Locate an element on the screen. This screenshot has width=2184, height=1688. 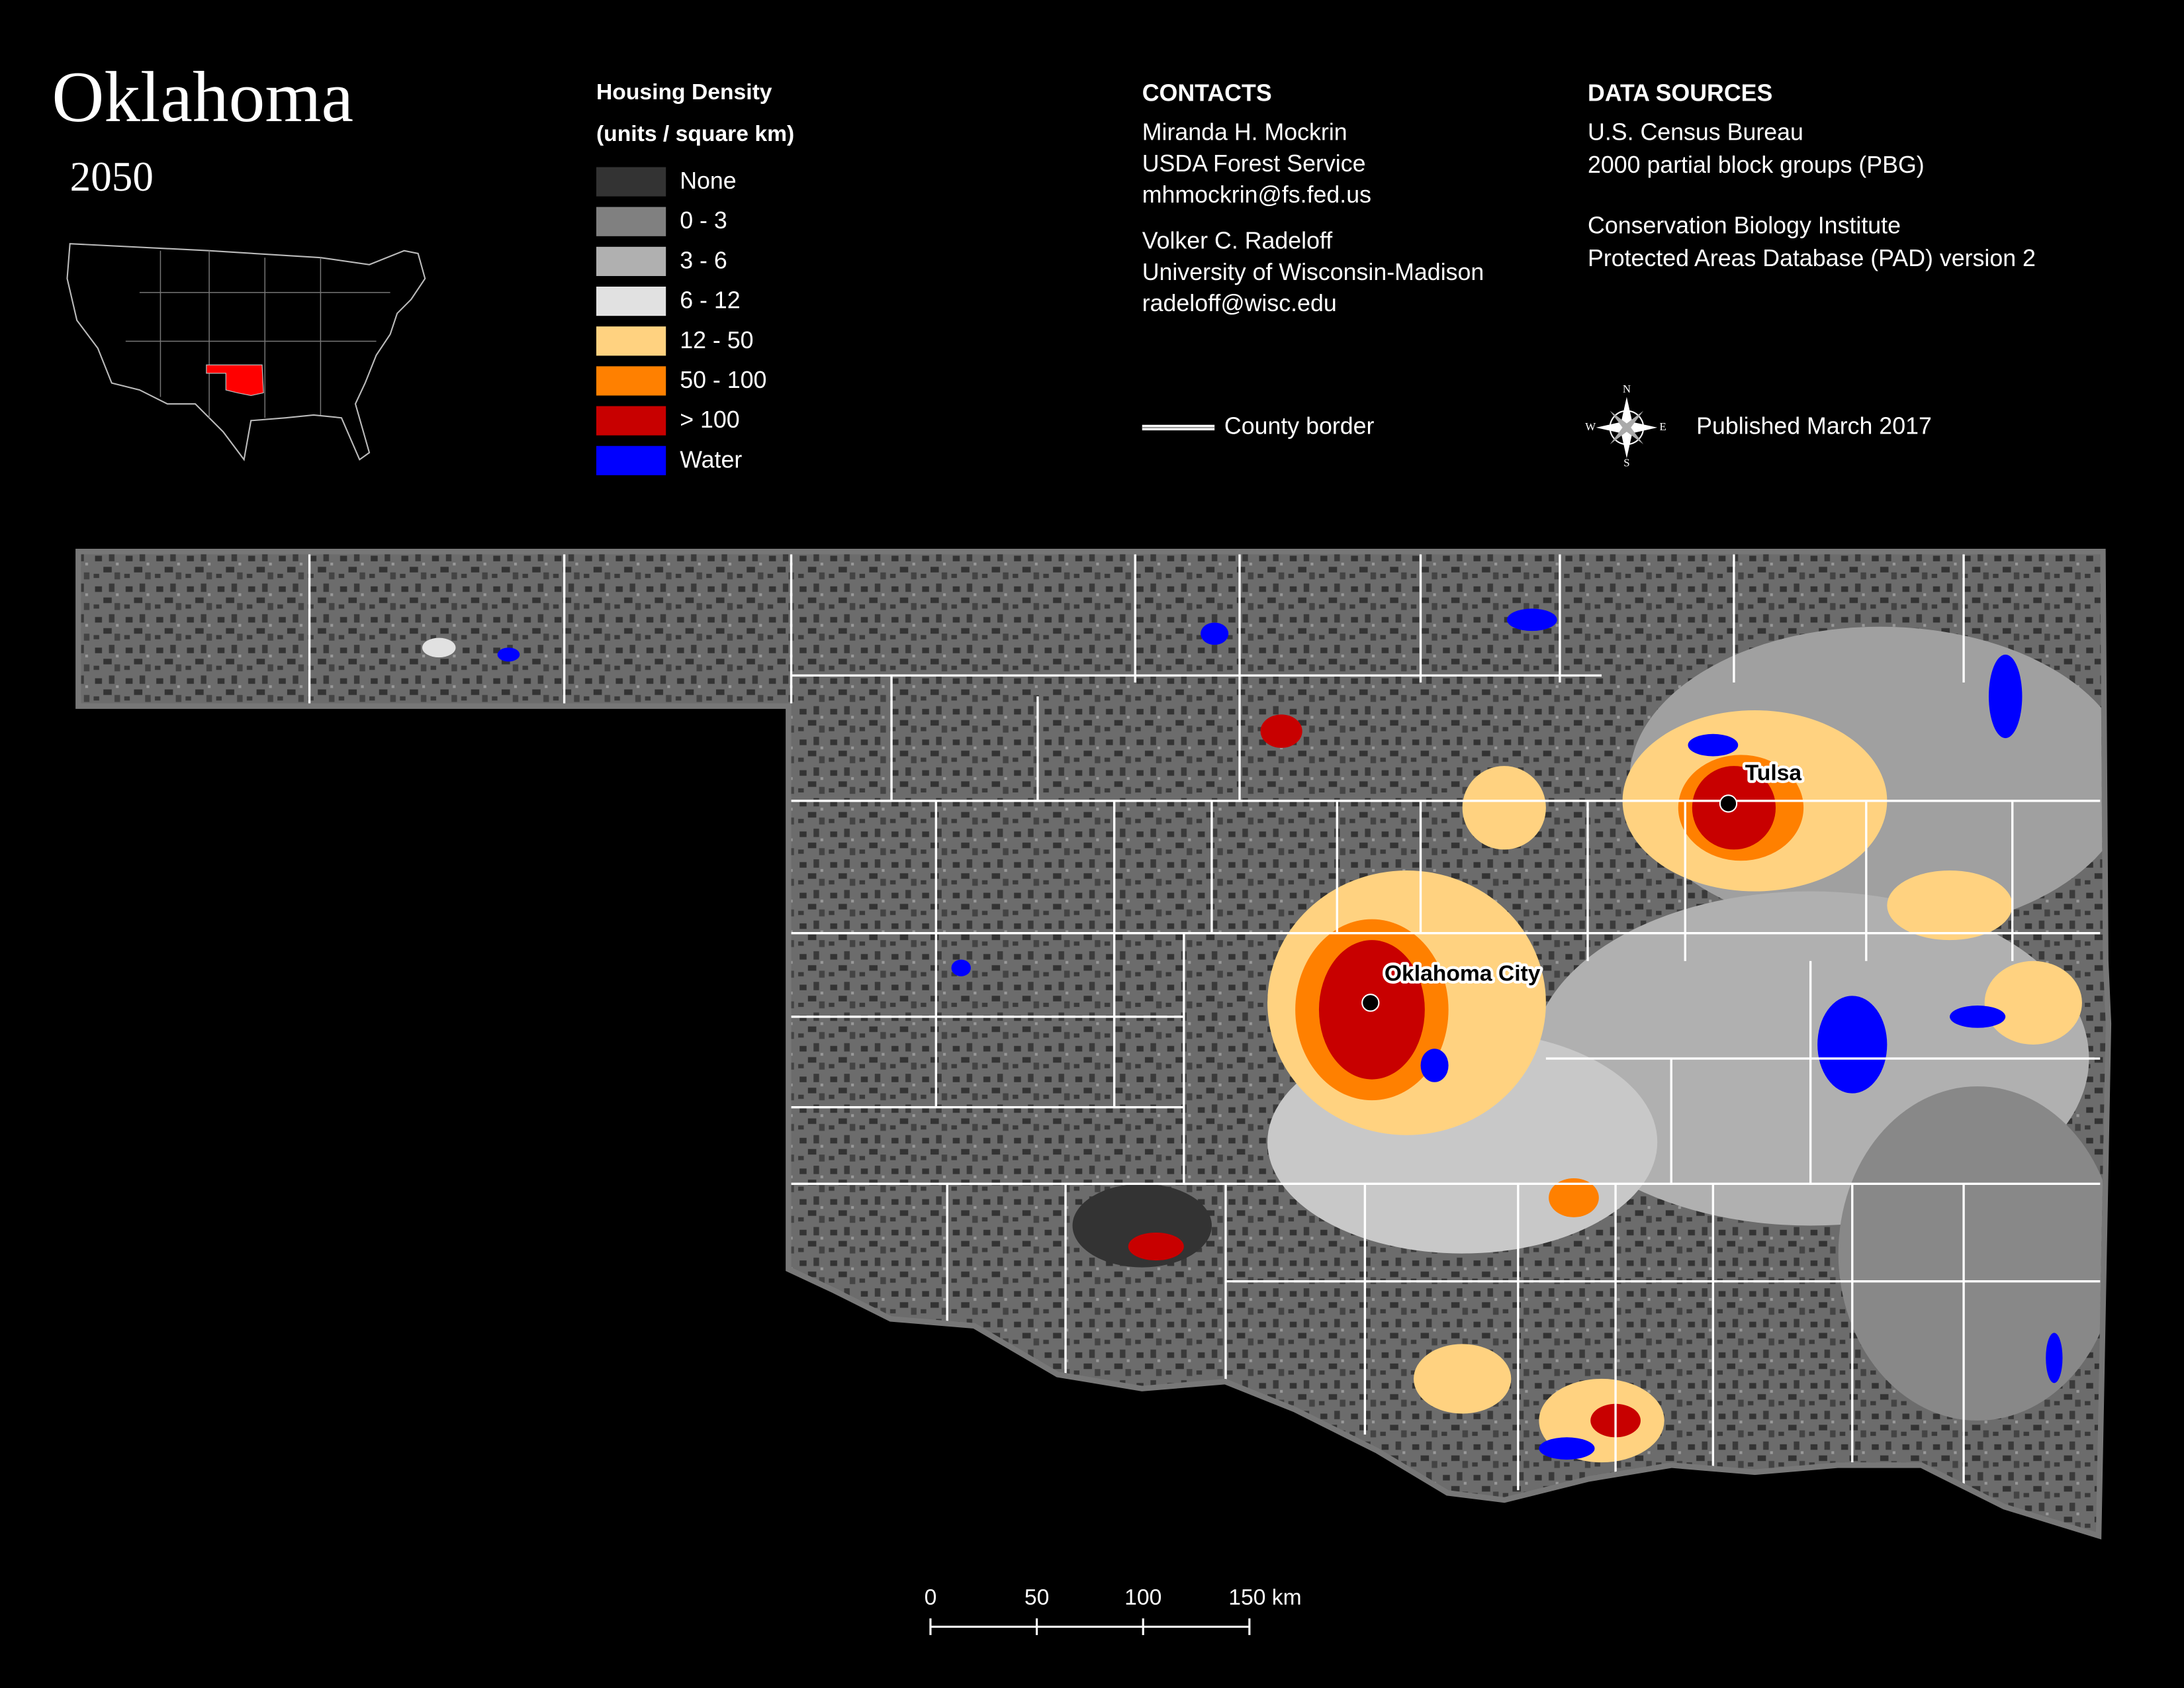
source-line: 2000 partial block groups (PBG) is located at coordinates (1757, 165).